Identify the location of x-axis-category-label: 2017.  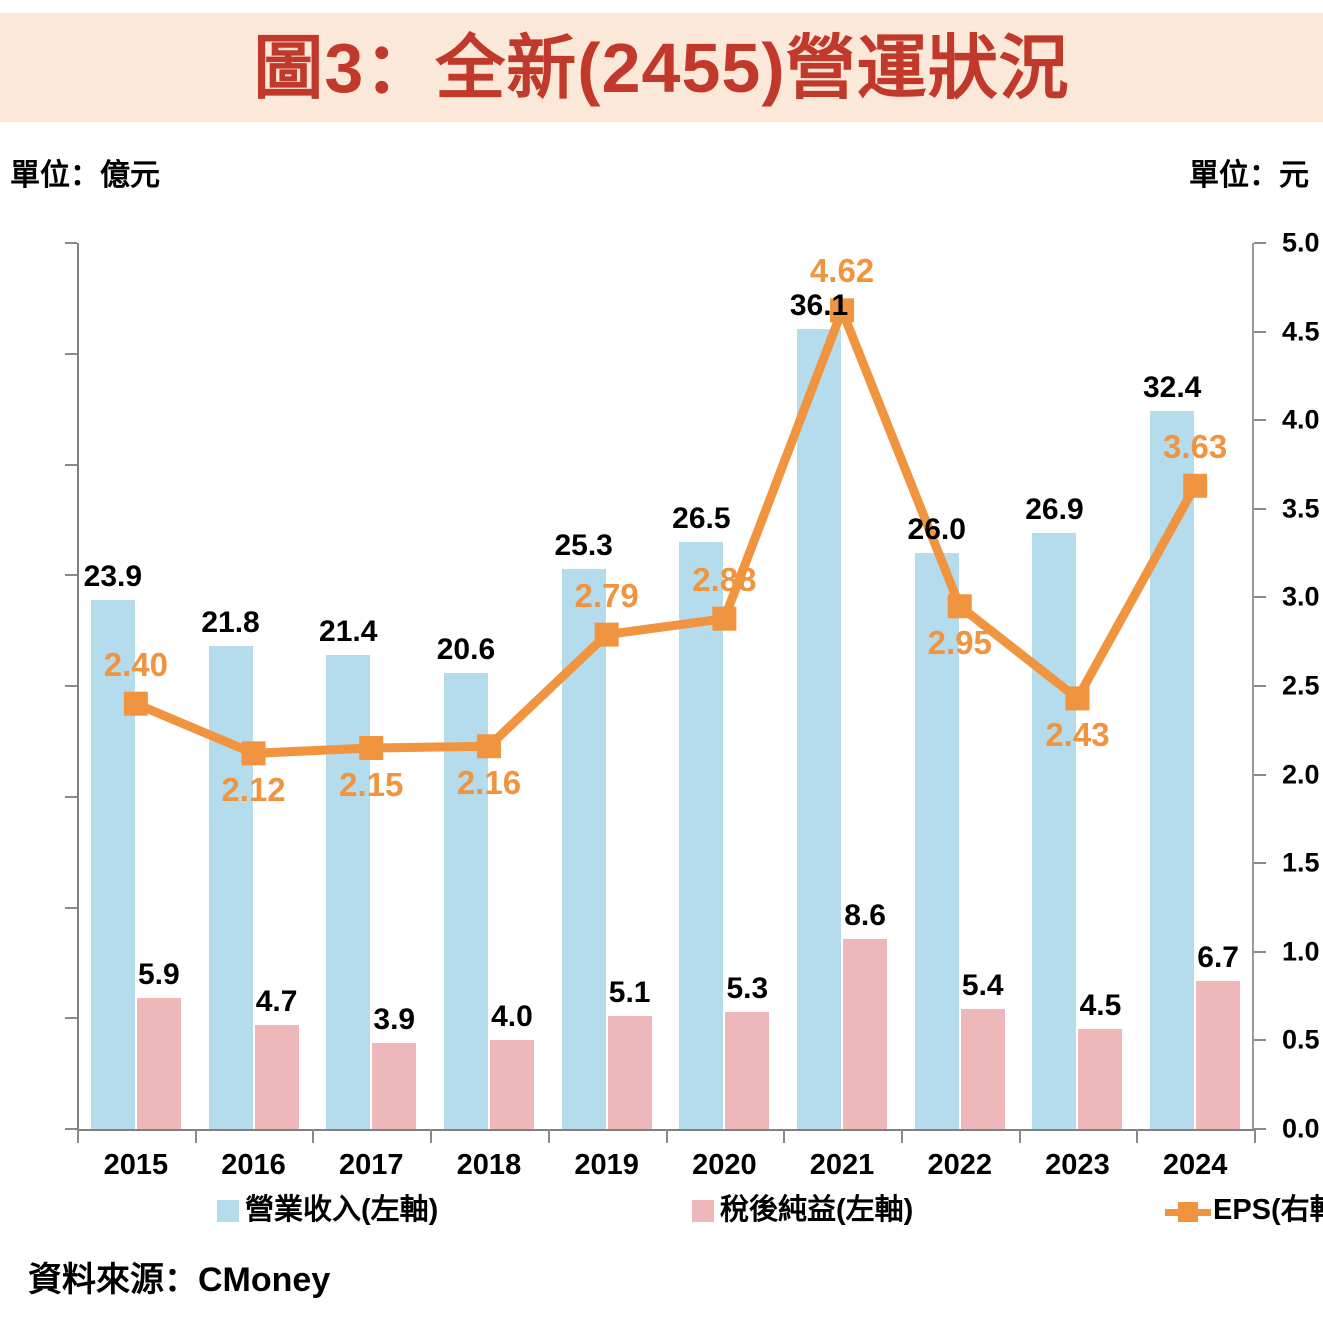
(371, 1165).